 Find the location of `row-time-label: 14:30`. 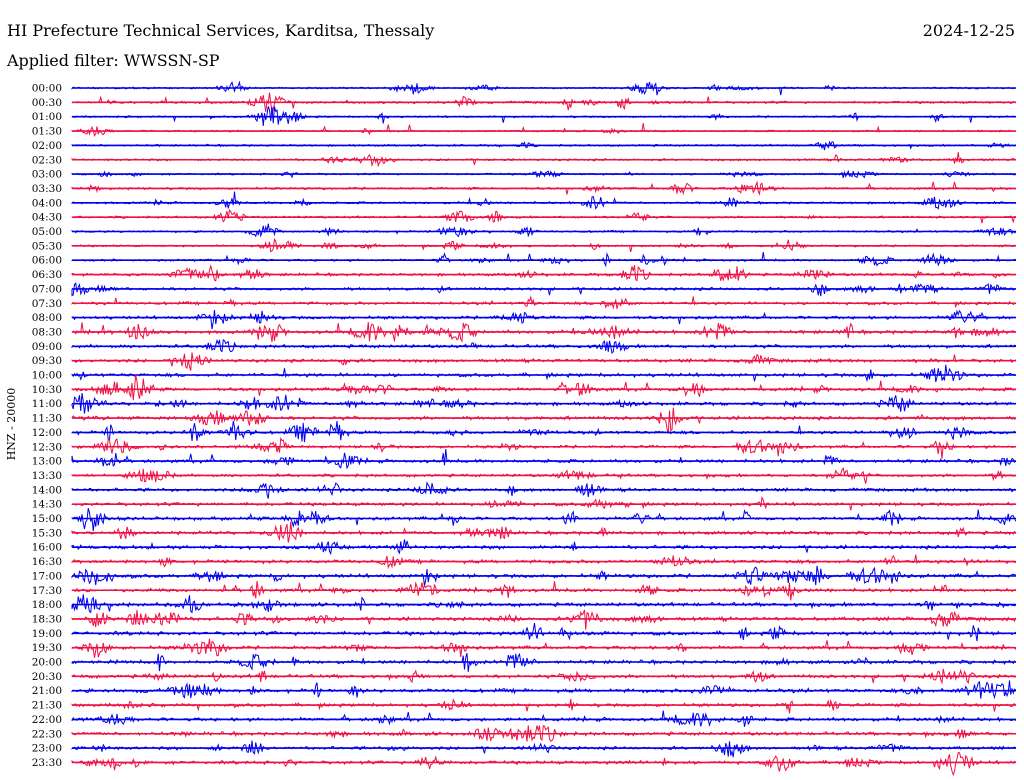

row-time-label: 14:30 is located at coordinates (47, 505).